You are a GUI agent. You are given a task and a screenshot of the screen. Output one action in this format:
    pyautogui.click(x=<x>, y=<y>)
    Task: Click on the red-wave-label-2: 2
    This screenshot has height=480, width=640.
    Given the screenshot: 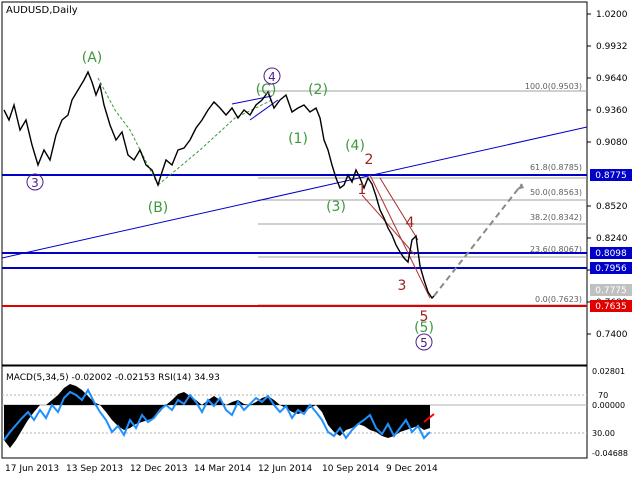 What is the action you would take?
    pyautogui.click(x=369, y=160)
    